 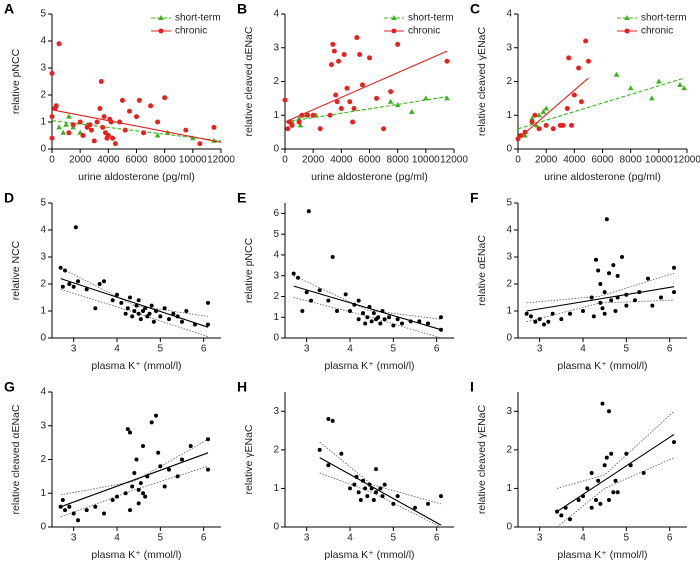 What do you see at coordinates (341, 160) in the screenshot?
I see `x-tick-label: 4000` at bounding box center [341, 160].